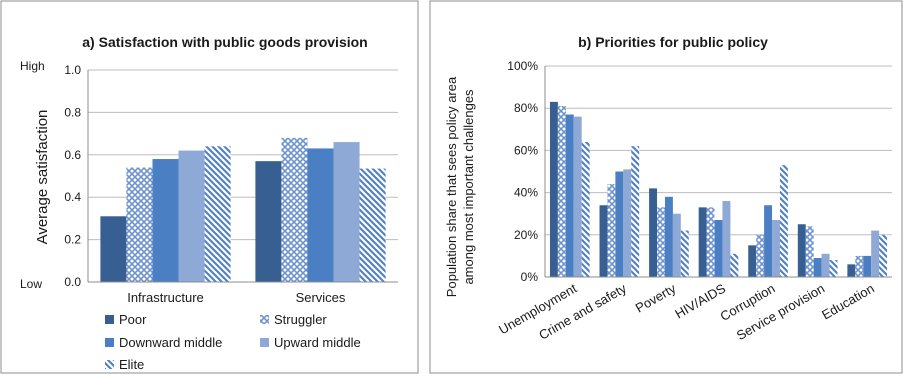  I want to click on chart-a-low-label: Low, so click(31, 284).